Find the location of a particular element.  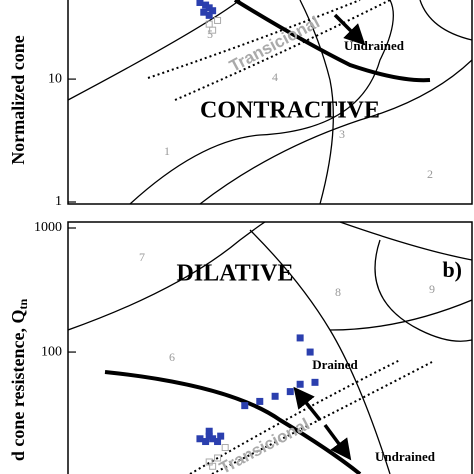

annotation: 4 is located at coordinates (275, 77).